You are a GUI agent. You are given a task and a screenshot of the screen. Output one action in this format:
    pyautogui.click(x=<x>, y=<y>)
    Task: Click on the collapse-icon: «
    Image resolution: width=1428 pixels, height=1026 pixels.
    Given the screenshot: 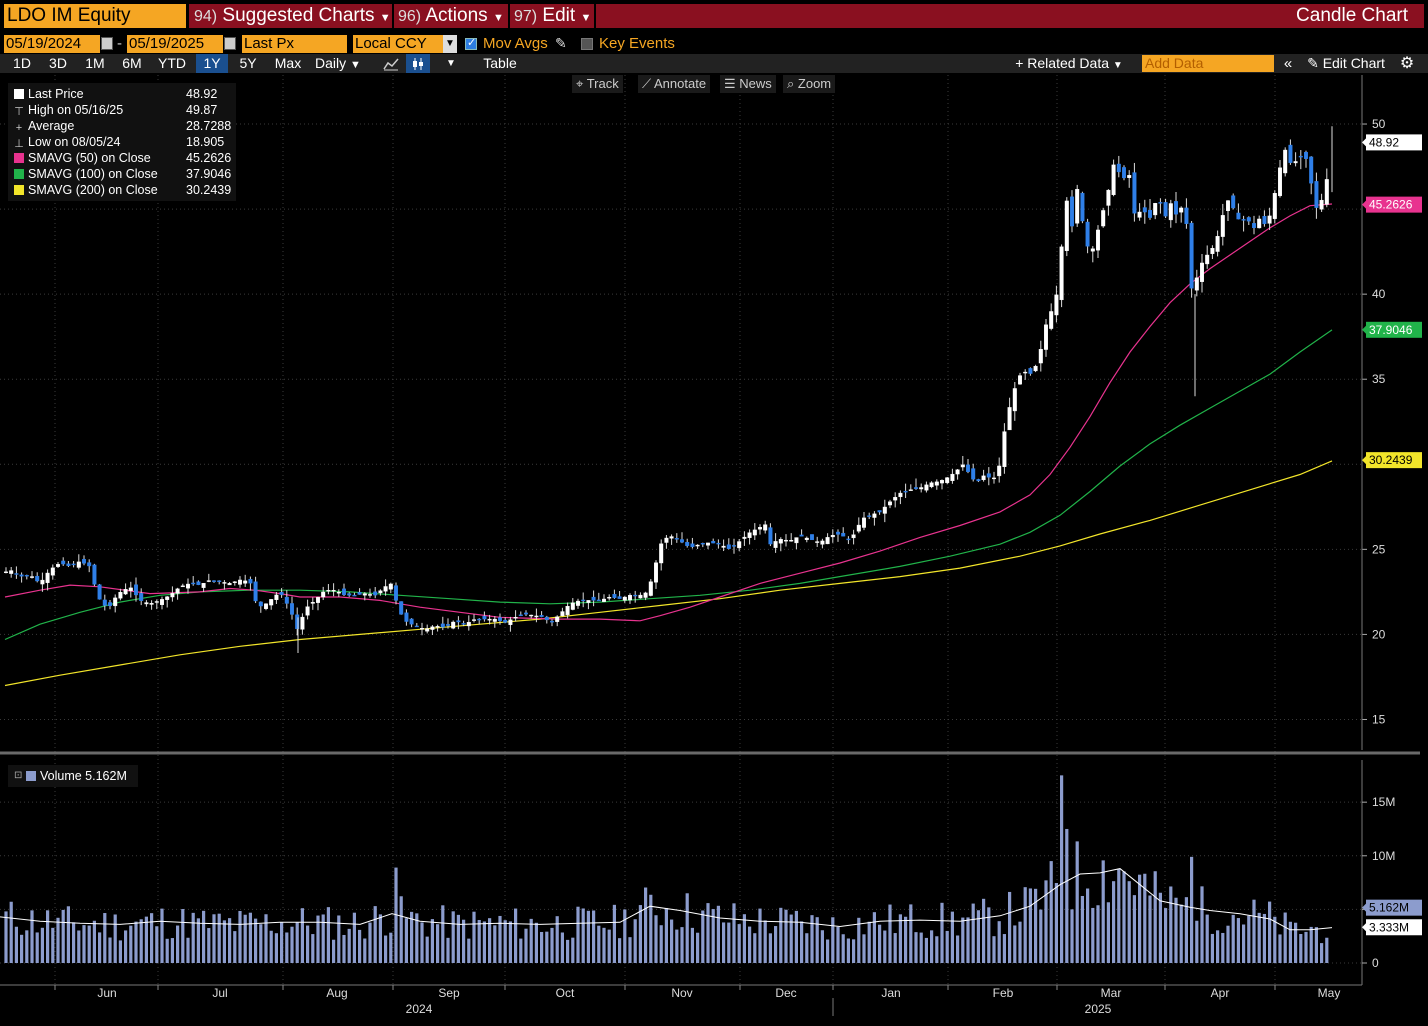 What is the action you would take?
    pyautogui.click(x=1288, y=63)
    